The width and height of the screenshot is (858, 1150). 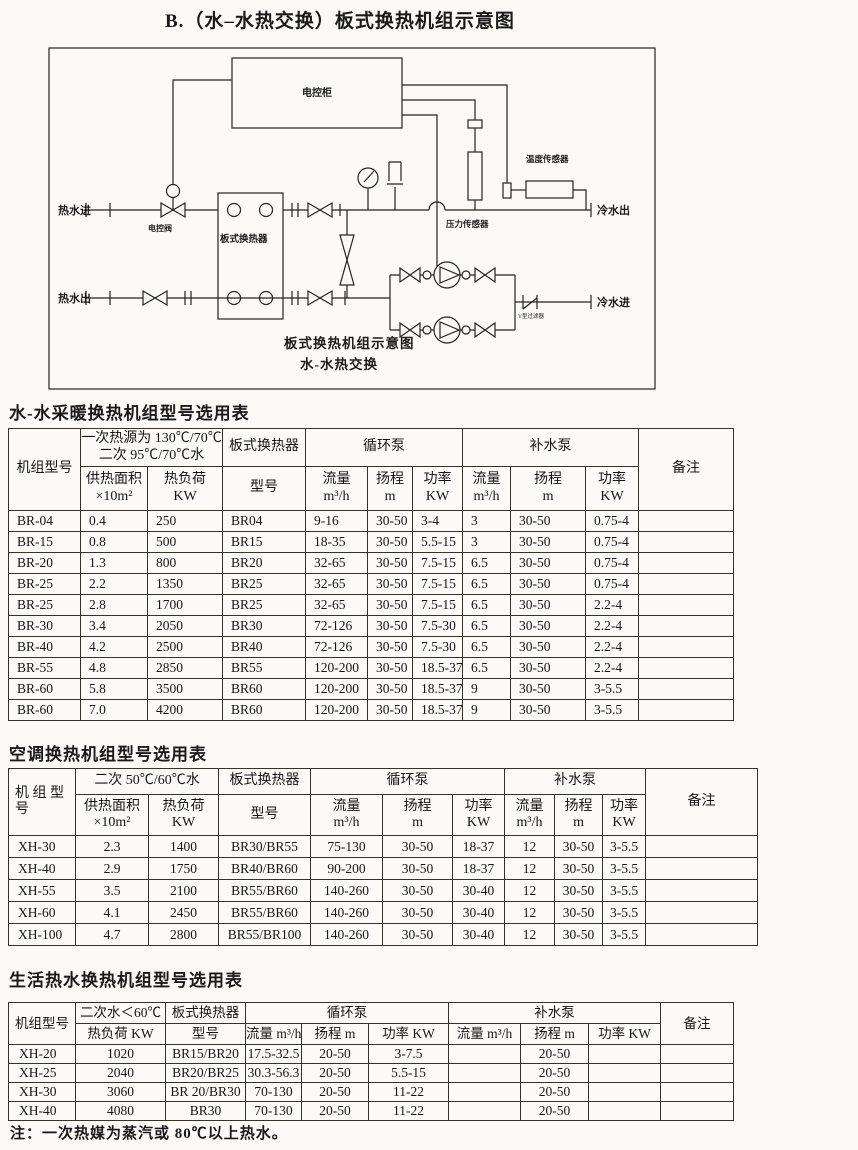 I want to click on table-cell: 4.1, so click(x=112, y=912).